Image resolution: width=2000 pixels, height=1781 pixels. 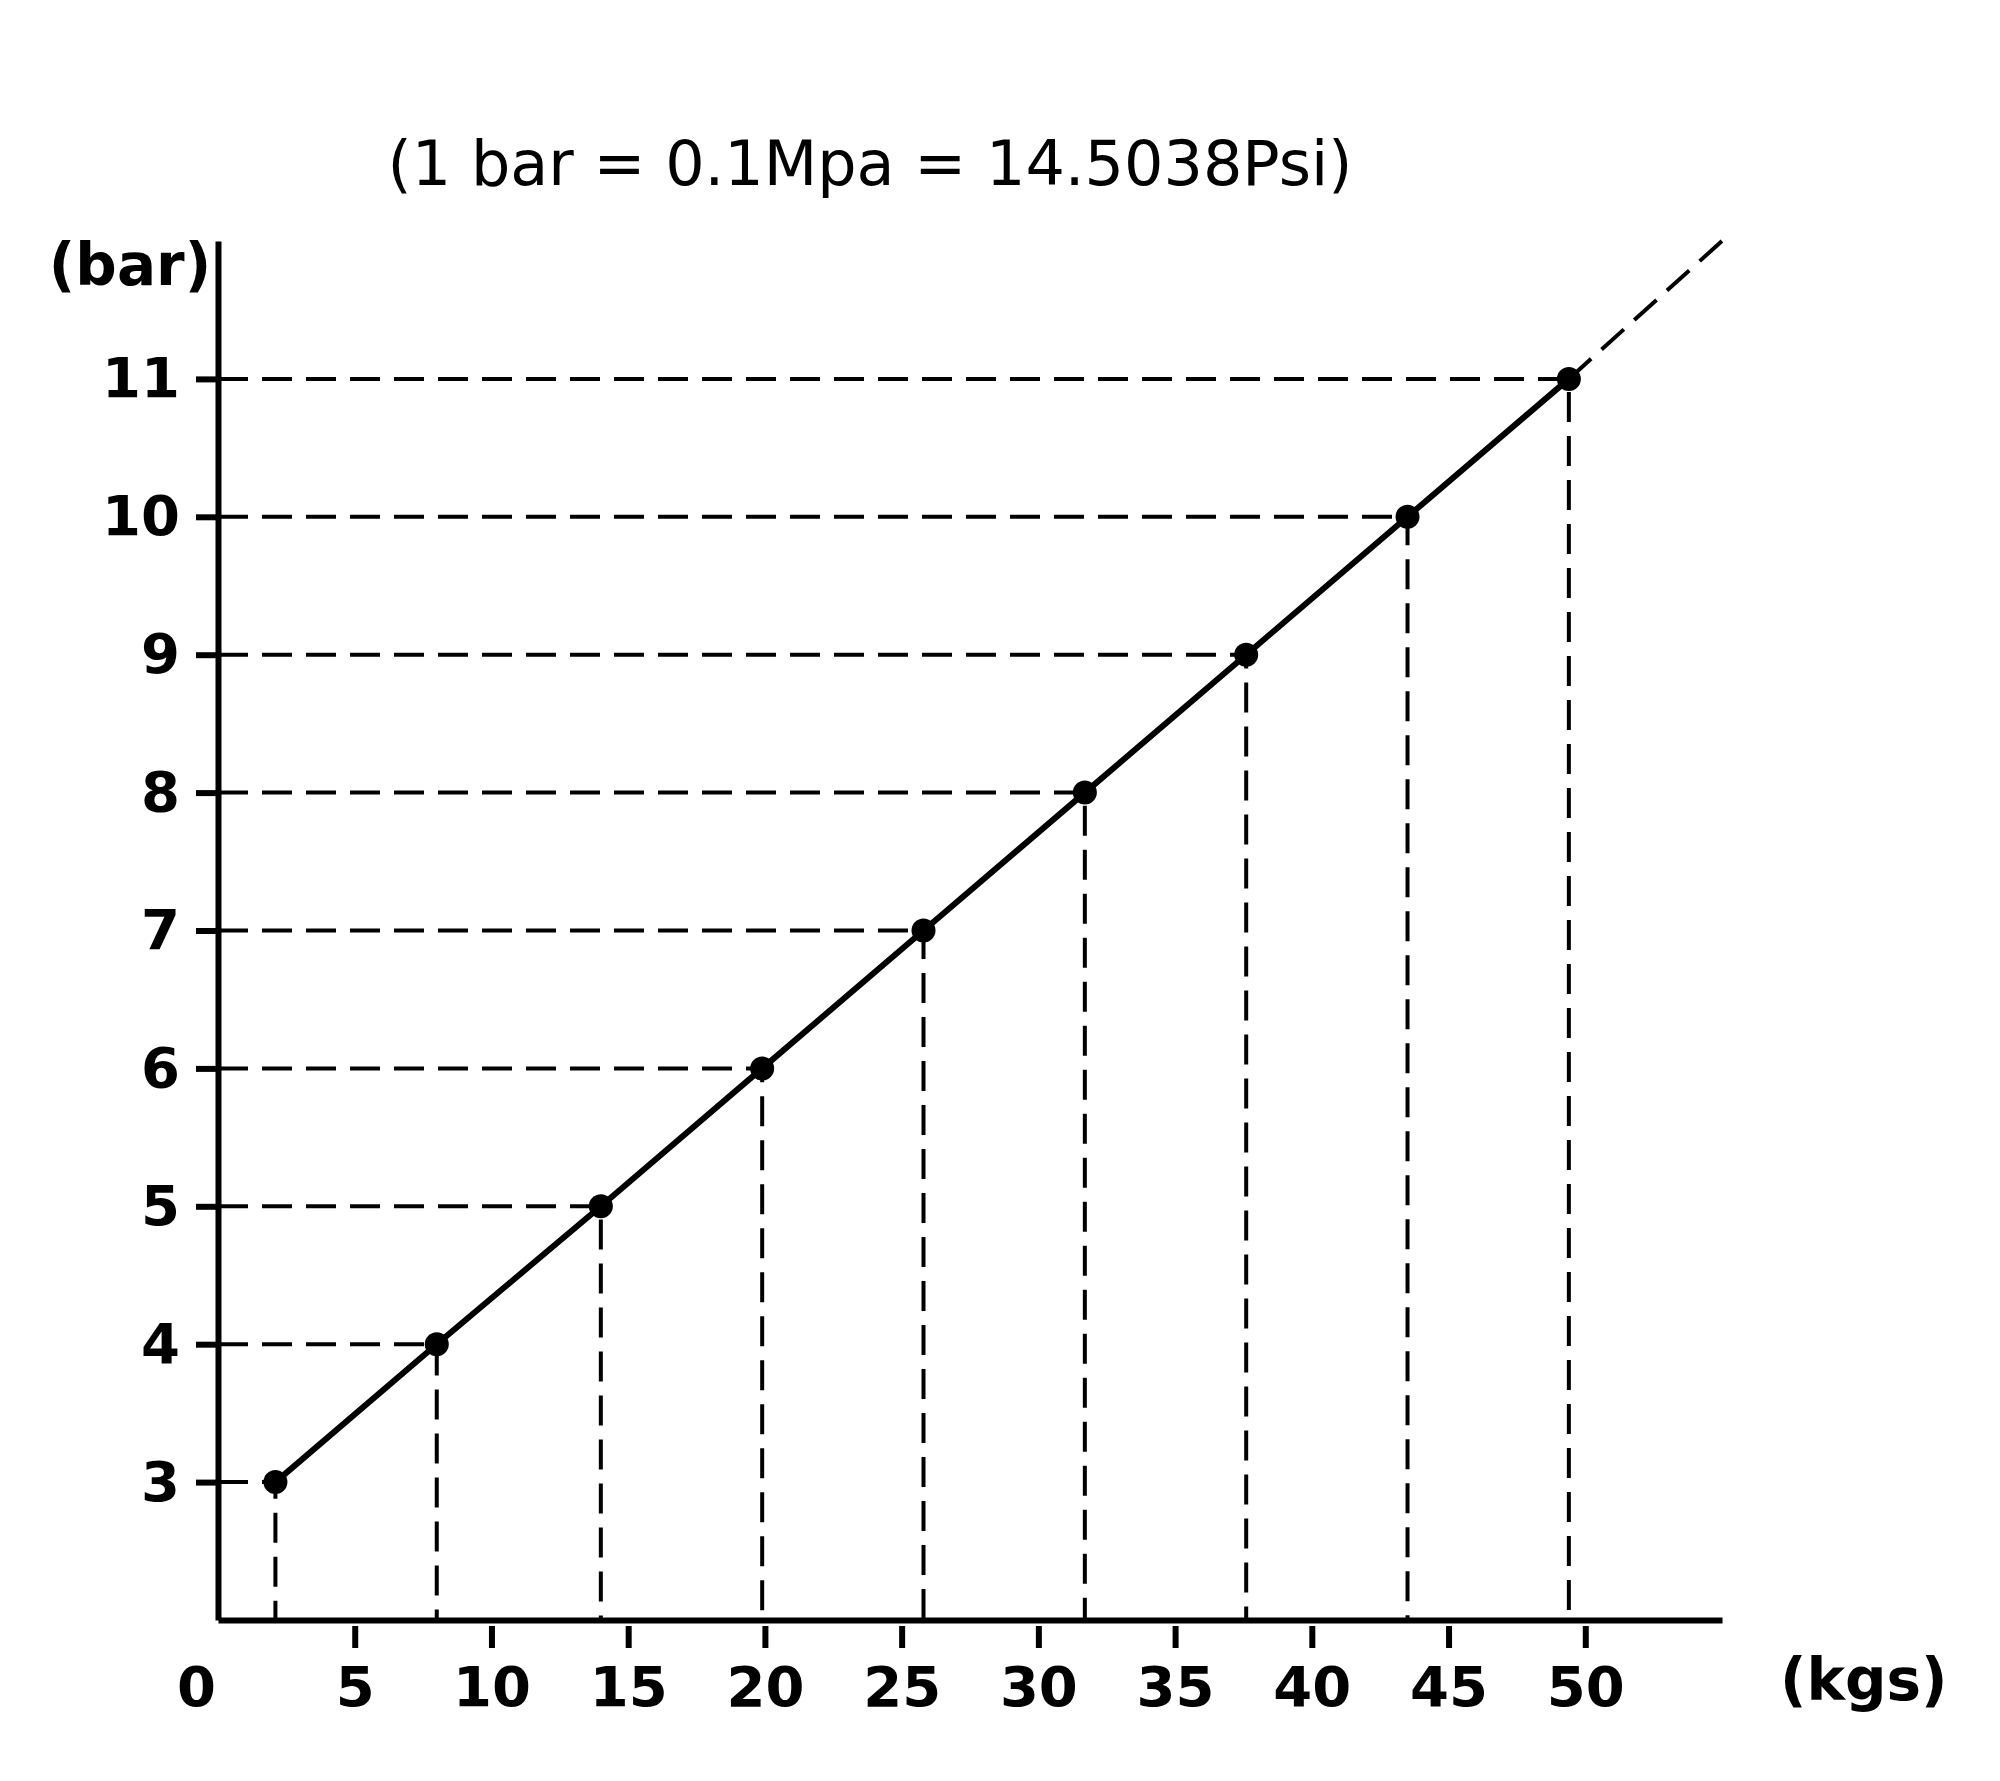 What do you see at coordinates (160, 654) in the screenshot?
I see `y-tick-label: 9` at bounding box center [160, 654].